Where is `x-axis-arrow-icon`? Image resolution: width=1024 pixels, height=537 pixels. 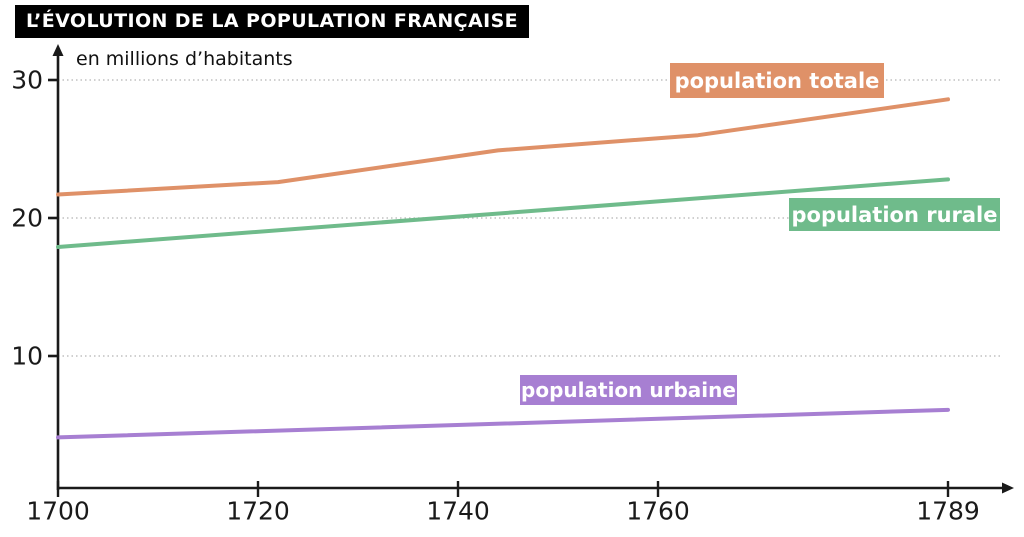 x-axis-arrow-icon is located at coordinates (1008, 488).